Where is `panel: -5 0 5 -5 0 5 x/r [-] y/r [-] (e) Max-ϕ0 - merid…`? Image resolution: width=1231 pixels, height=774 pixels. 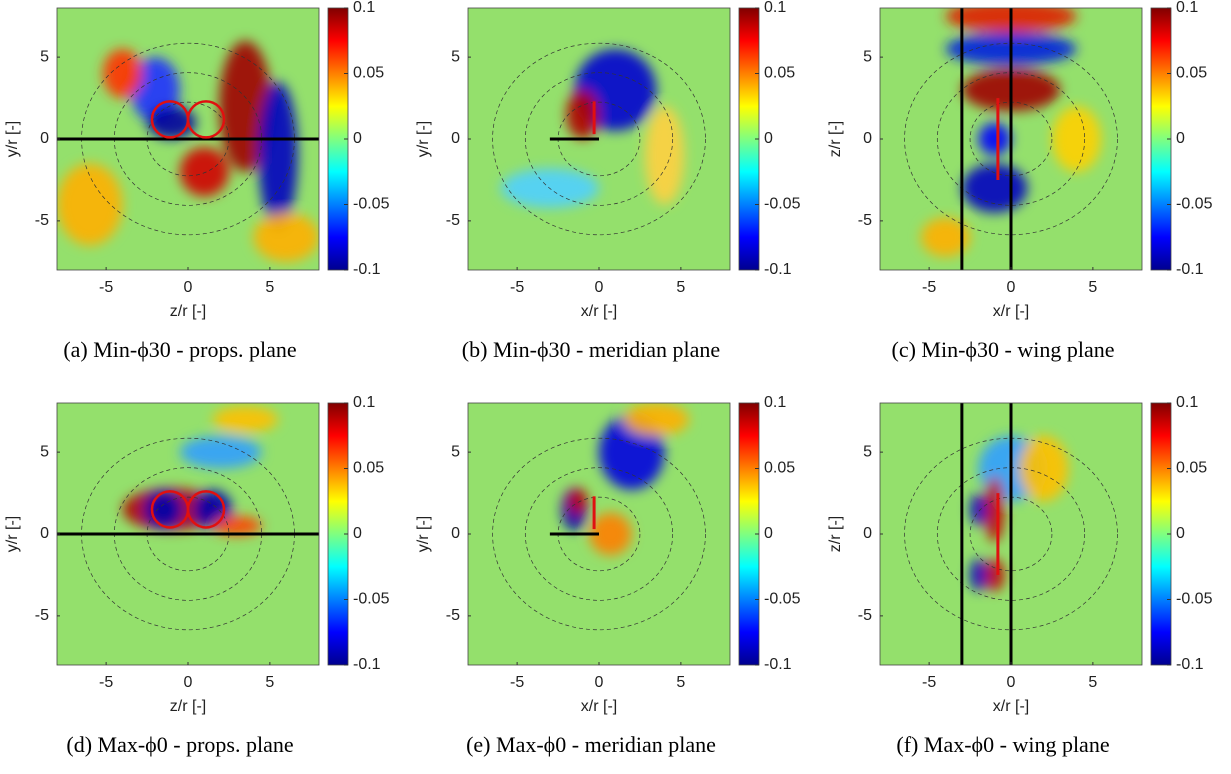
panel: -5 0 5 -5 0 5 x/r [-] y/r [-] (e) Max-ϕ0 - merid… is located at coordinates (607, 575).